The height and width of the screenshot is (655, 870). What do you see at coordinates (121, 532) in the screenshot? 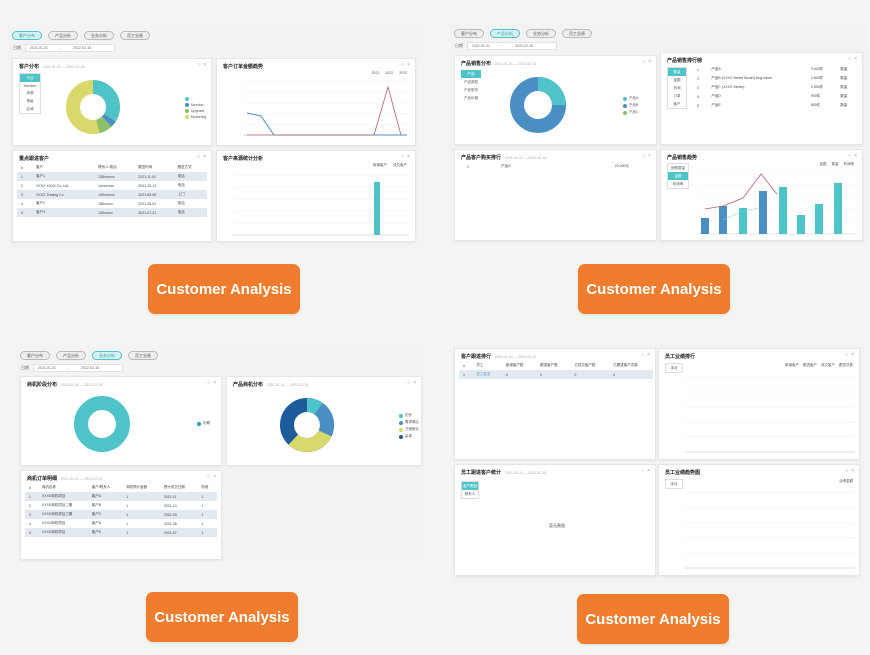
I see `table-row: 5 XXXX商机项目 客户E 1 2021-07 1` at bounding box center [121, 532].